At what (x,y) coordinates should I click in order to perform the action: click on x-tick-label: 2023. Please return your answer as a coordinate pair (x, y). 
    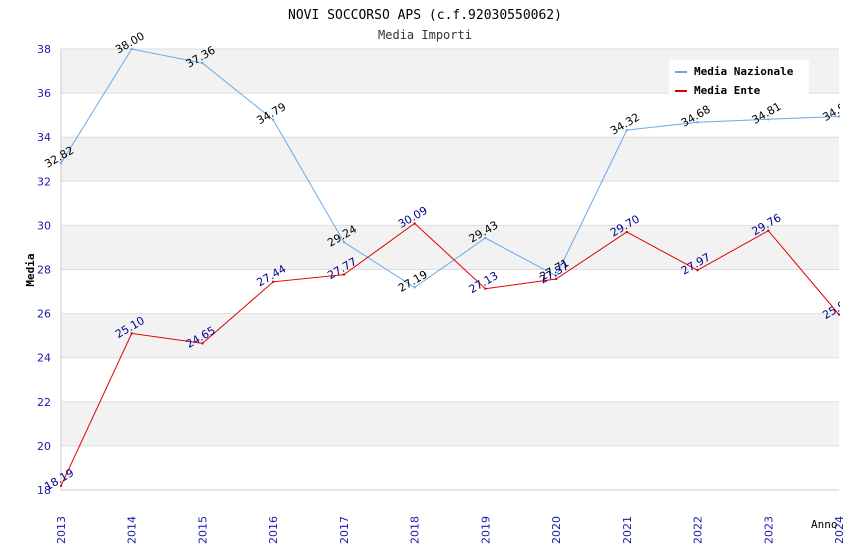
    Looking at the image, I should click on (768, 530).